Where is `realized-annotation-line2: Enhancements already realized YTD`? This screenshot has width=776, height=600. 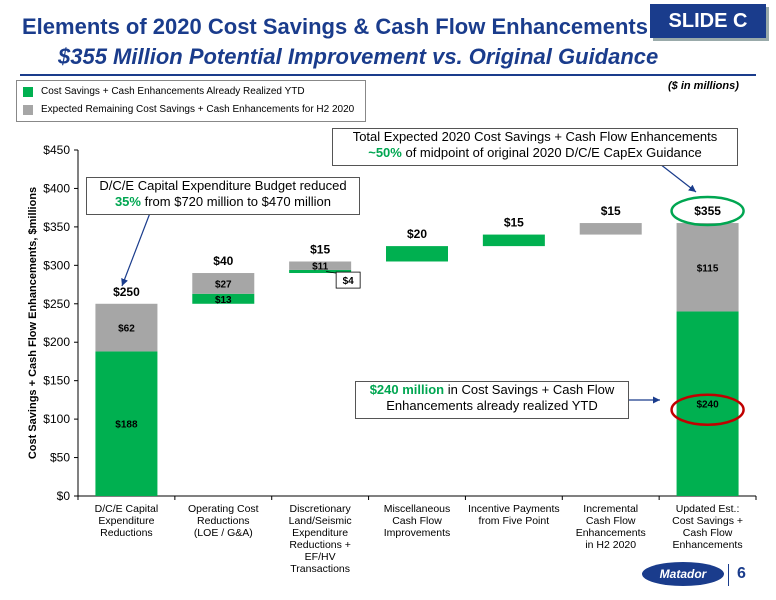
realized-annotation-line2: Enhancements already realized YTD is located at coordinates (492, 405).